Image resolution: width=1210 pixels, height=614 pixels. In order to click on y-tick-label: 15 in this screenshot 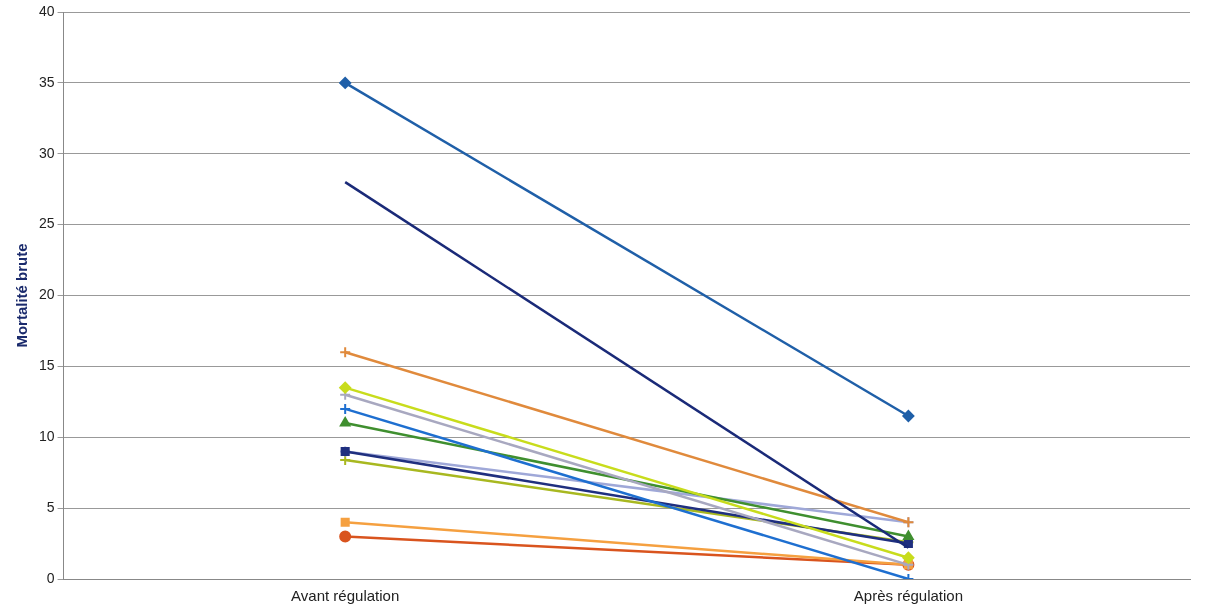, I will do `click(46, 365)`.